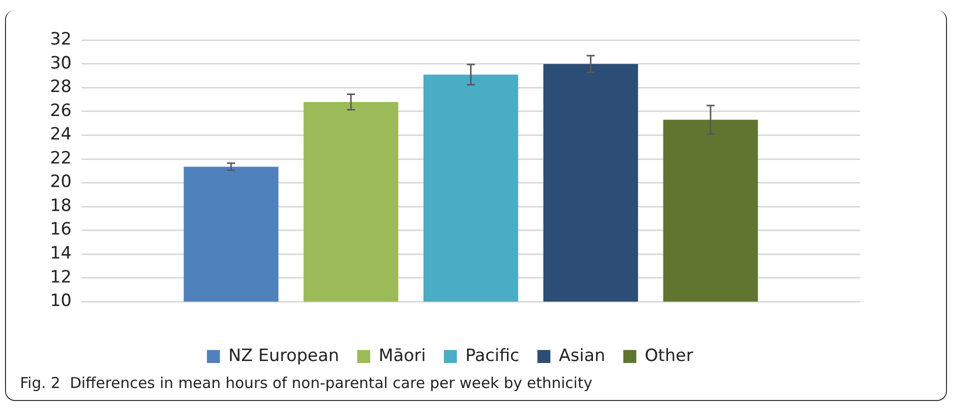 The height and width of the screenshot is (409, 955). What do you see at coordinates (61, 253) in the screenshot?
I see `y-tick-label: 14` at bounding box center [61, 253].